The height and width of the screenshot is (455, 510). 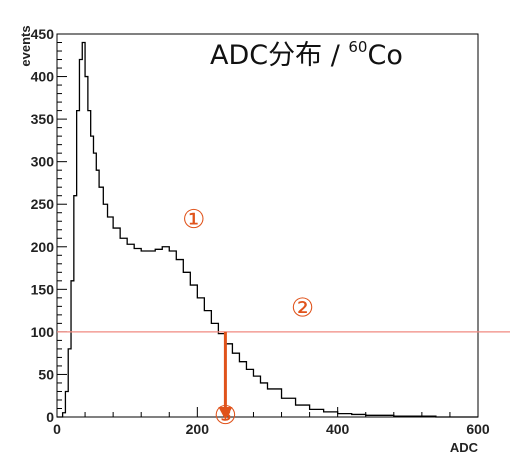 I want to click on x-tick-label: 600, so click(x=478, y=429).